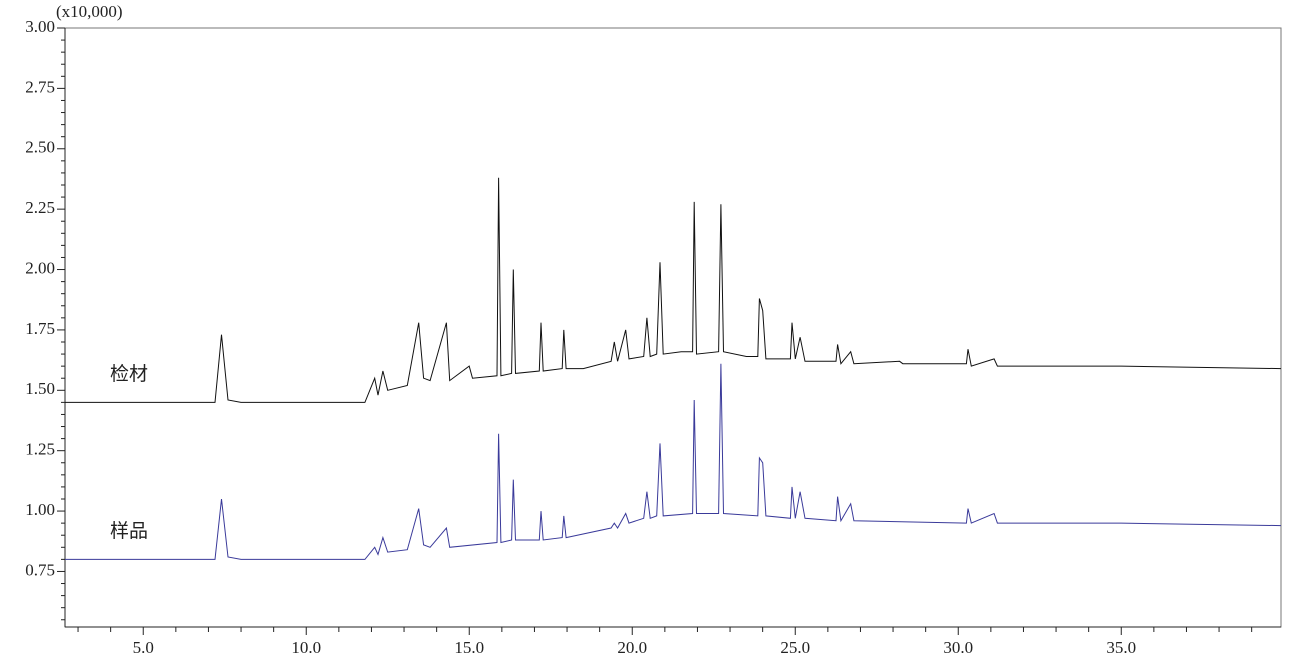 The height and width of the screenshot is (665, 1298). What do you see at coordinates (1121, 647) in the screenshot?
I see `x-tick-label: 35.0` at bounding box center [1121, 647].